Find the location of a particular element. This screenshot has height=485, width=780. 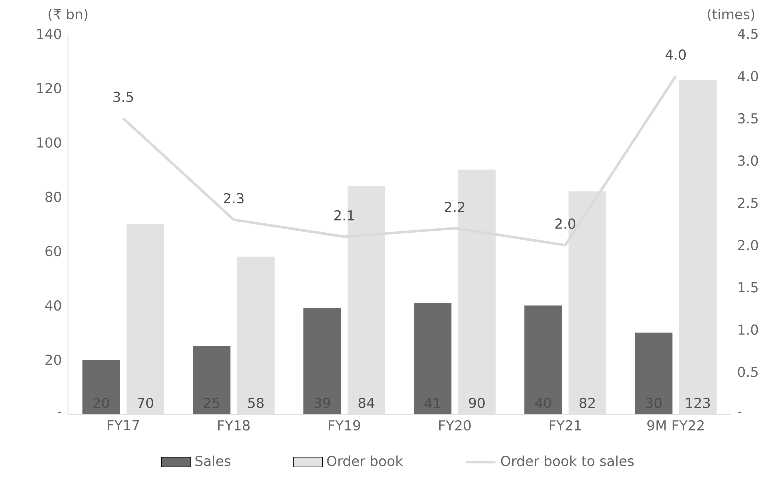

data-label: 82 is located at coordinates (587, 403).